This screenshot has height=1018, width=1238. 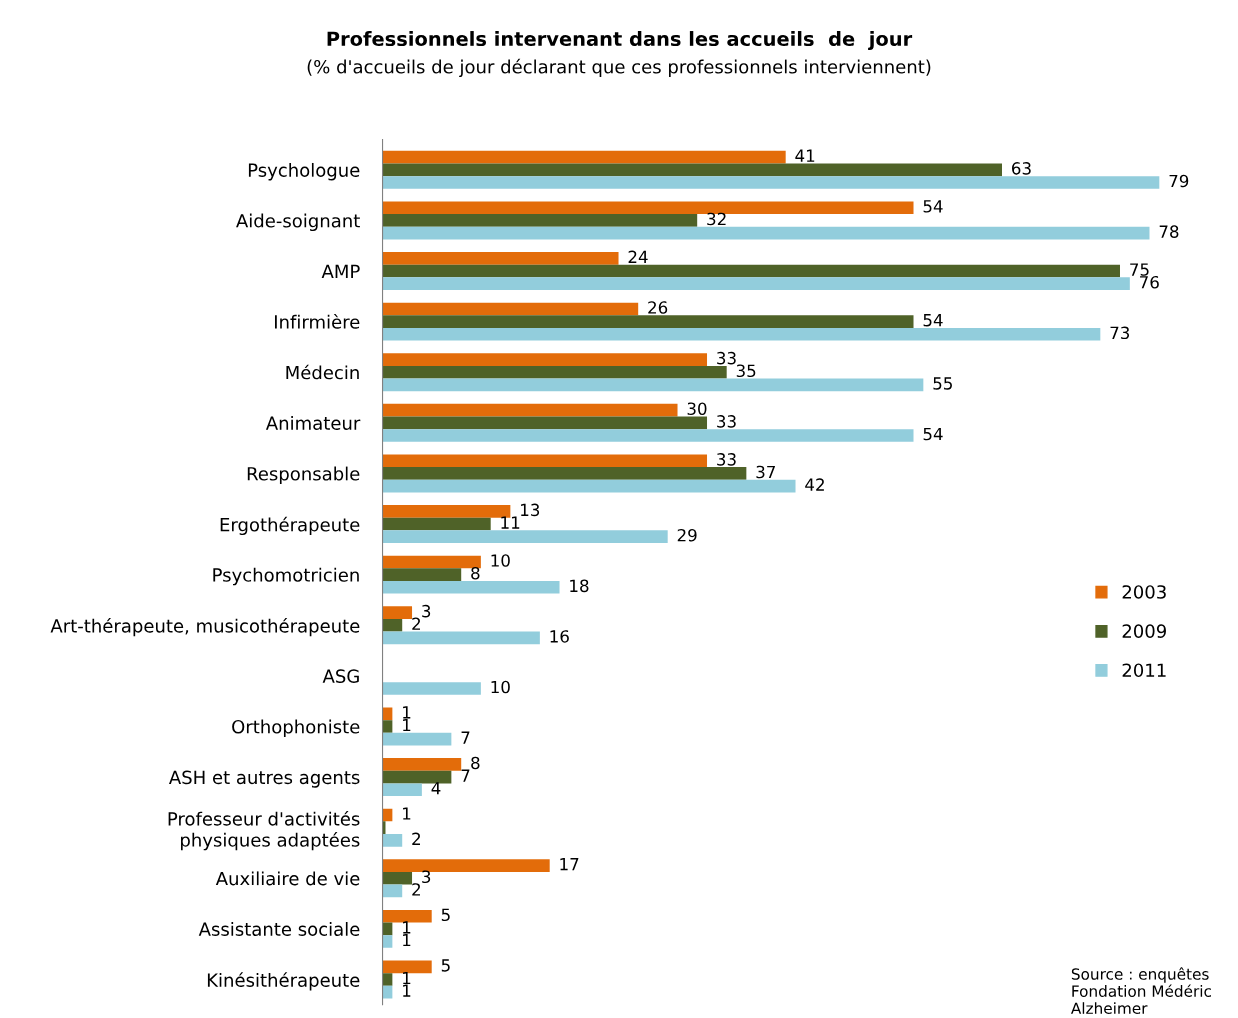 What do you see at coordinates (1144, 670) in the screenshot?
I see `legend-label: 2011` at bounding box center [1144, 670].